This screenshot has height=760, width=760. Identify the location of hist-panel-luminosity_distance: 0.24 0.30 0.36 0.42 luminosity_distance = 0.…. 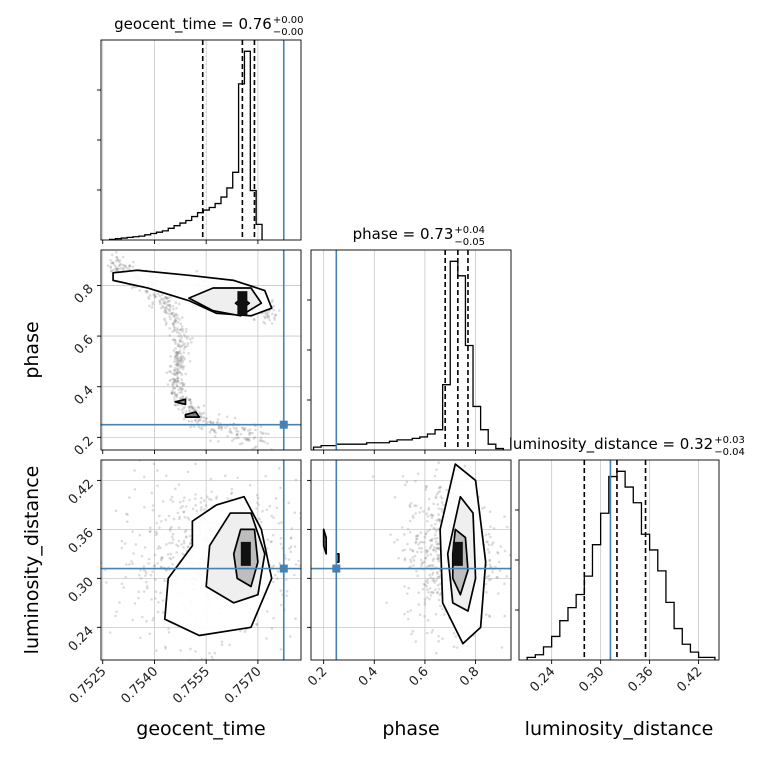
(627, 565).